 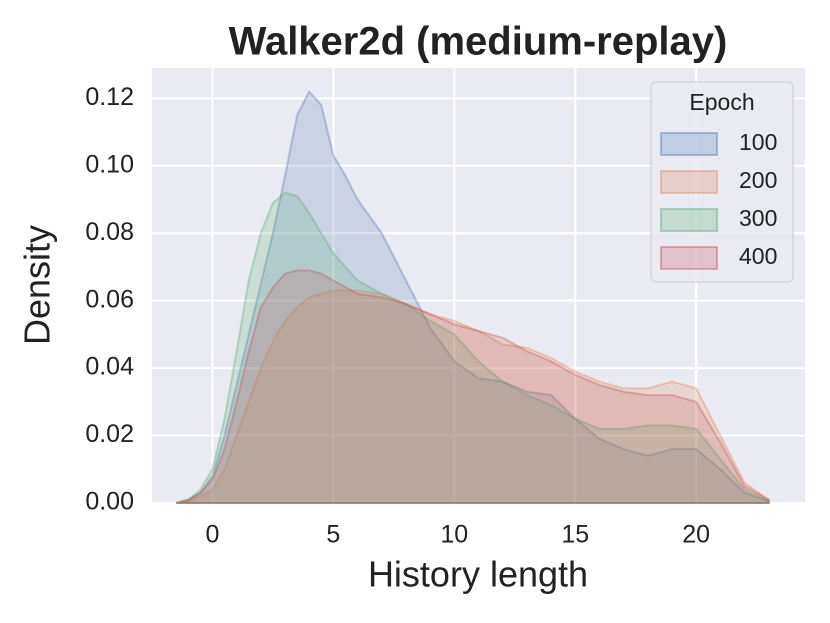 What do you see at coordinates (109, 97) in the screenshot?
I see `y-tick-label: 0.12` at bounding box center [109, 97].